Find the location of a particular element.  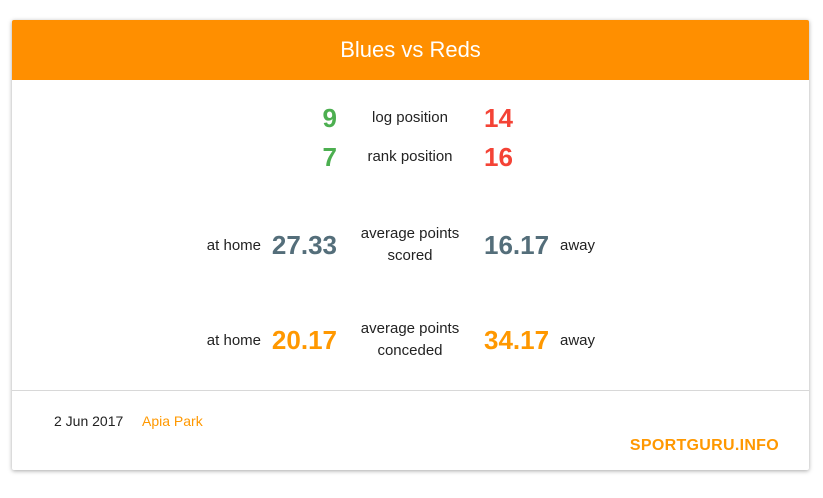

points-conceded-label-line2: conceded is located at coordinates (410, 350).